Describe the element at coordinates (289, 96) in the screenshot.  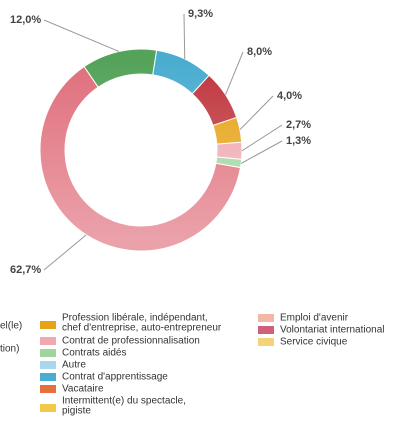
I see `value-label: 4,0%` at that location.